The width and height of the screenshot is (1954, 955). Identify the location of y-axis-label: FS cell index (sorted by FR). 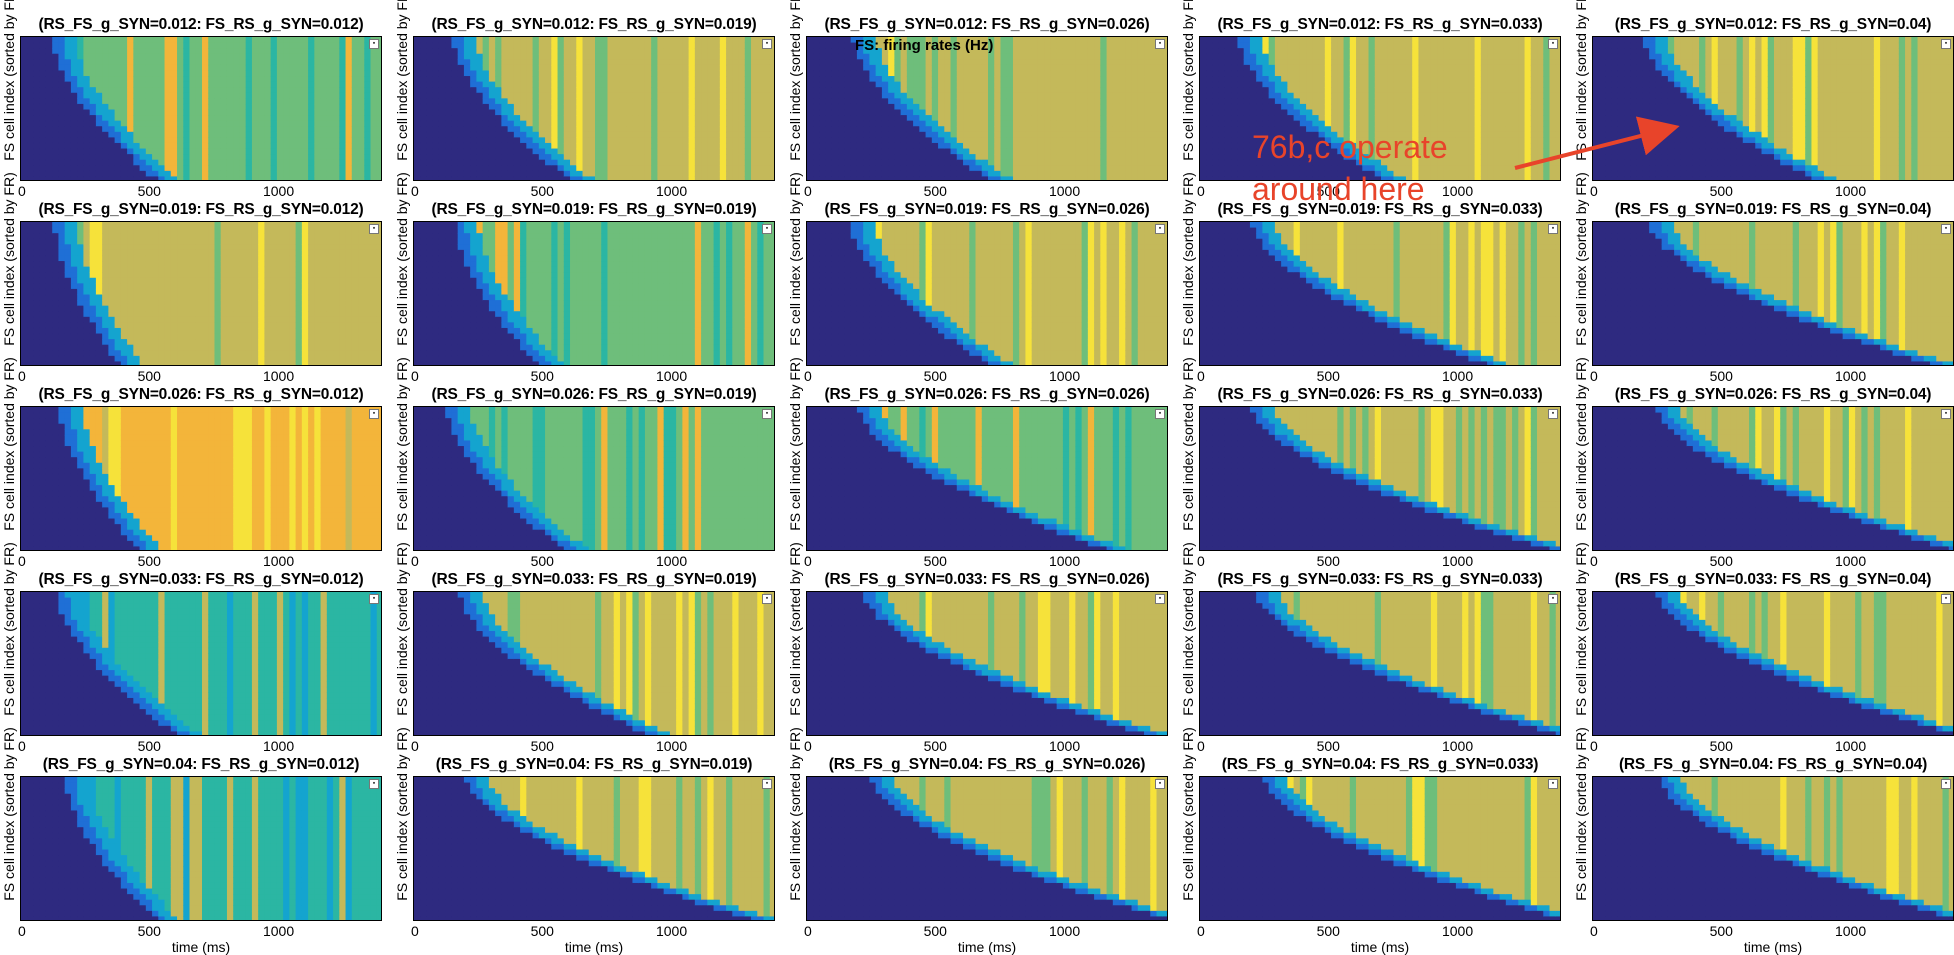
(9, 82).